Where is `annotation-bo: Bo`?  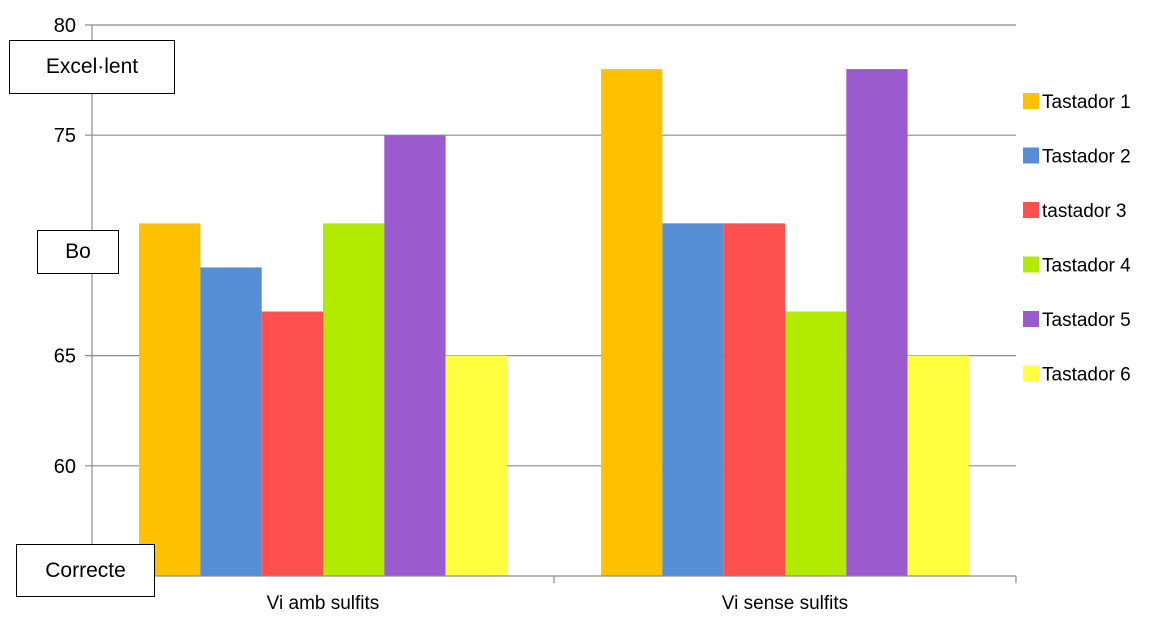
annotation-bo: Bo is located at coordinates (78, 252).